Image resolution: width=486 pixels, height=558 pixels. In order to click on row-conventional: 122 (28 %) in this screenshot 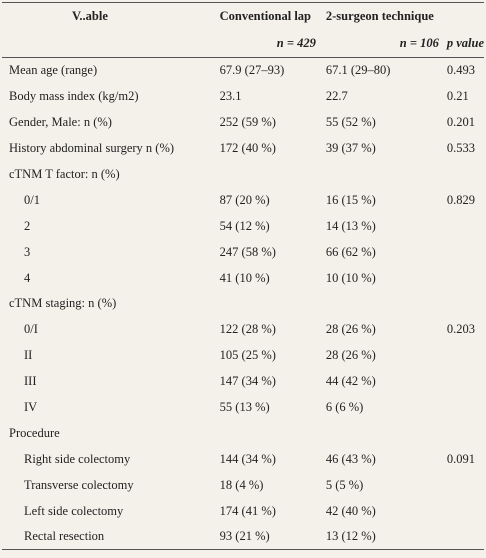, I will do `click(247, 329)`.